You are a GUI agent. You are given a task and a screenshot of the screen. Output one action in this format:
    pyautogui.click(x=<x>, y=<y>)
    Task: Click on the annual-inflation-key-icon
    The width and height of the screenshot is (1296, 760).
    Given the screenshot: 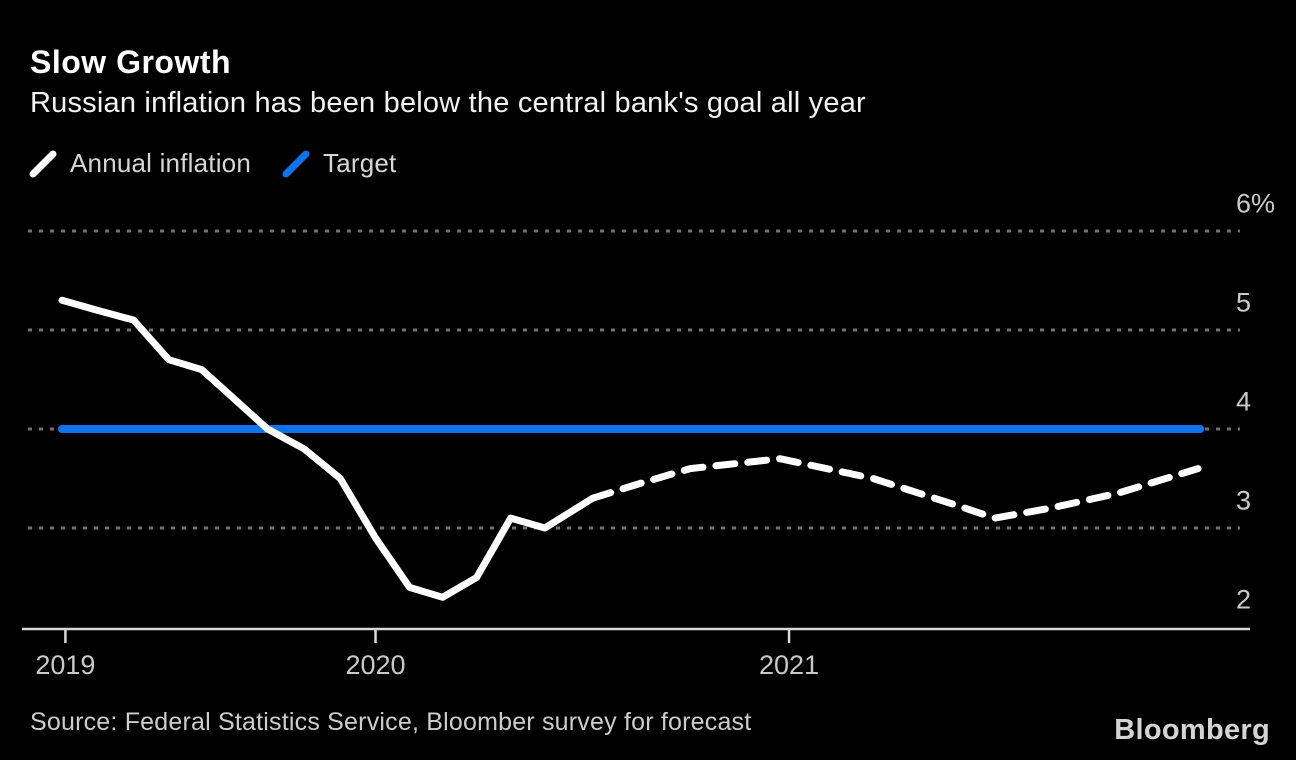 What is the action you would take?
    pyautogui.click(x=43, y=163)
    